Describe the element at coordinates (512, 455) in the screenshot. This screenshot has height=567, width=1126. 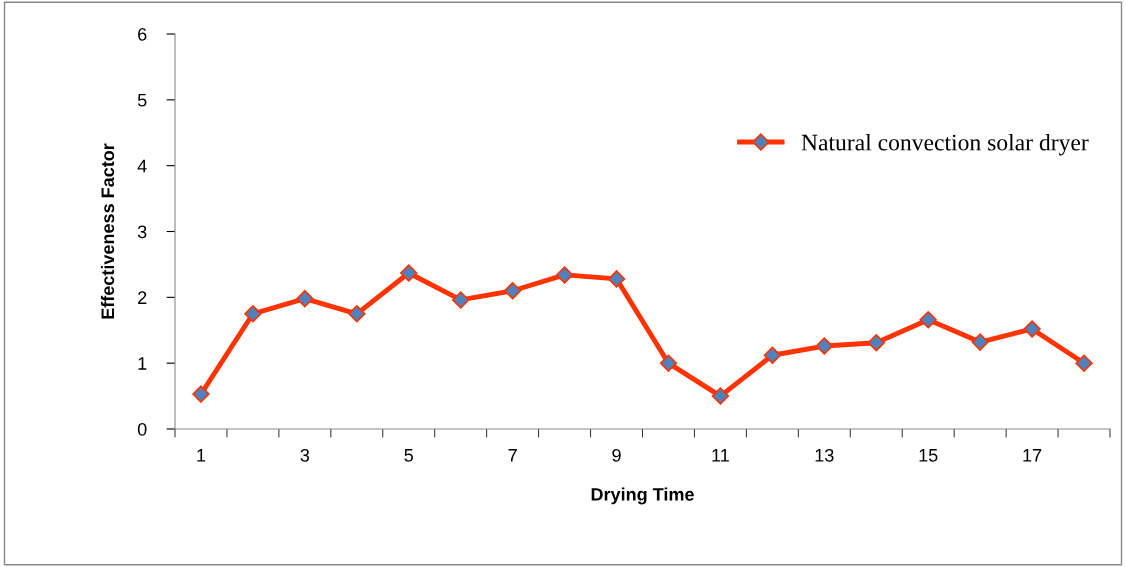
I see `x-tick-label: 7` at that location.